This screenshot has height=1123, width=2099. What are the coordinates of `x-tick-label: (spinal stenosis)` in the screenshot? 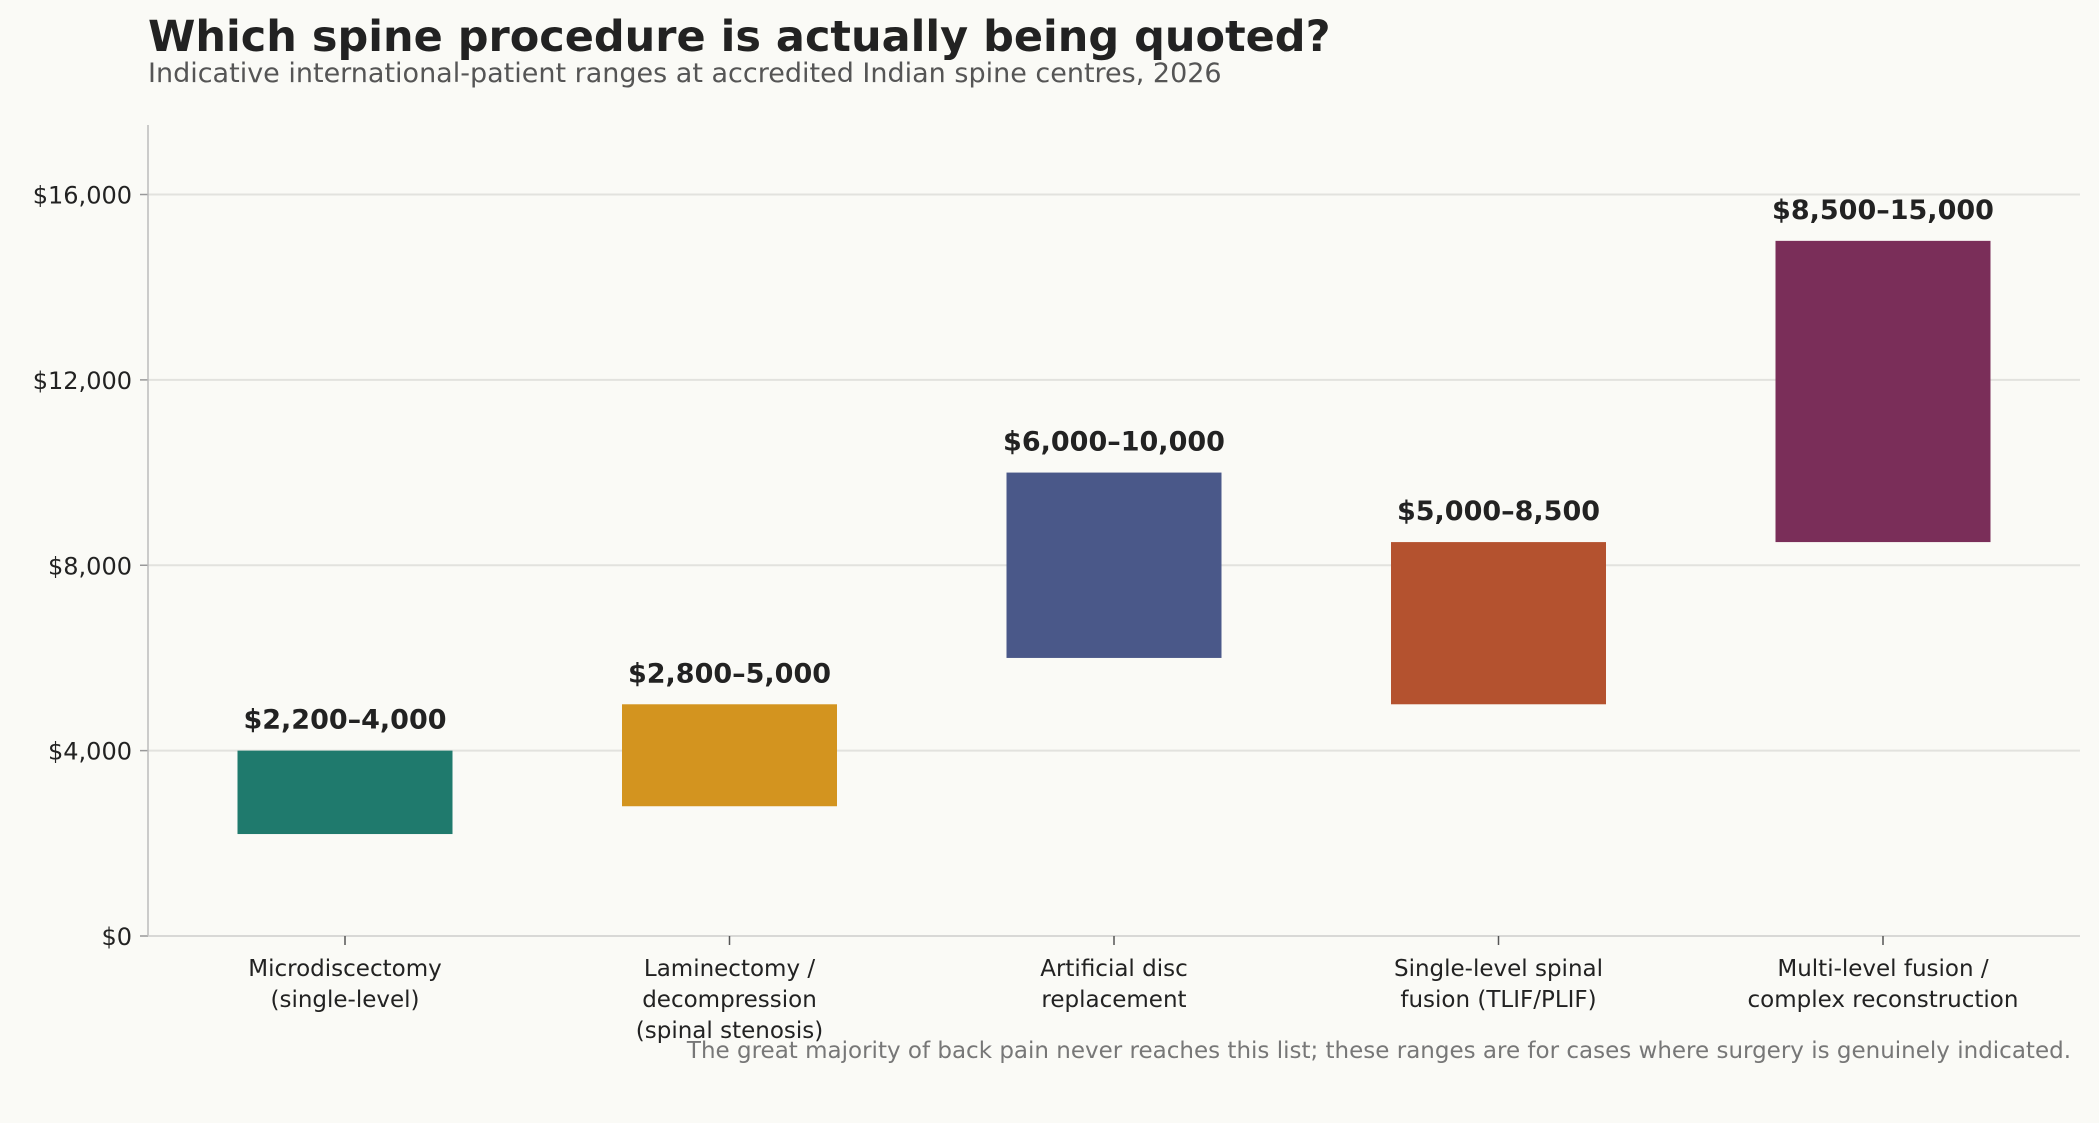 It's located at (729, 1031).